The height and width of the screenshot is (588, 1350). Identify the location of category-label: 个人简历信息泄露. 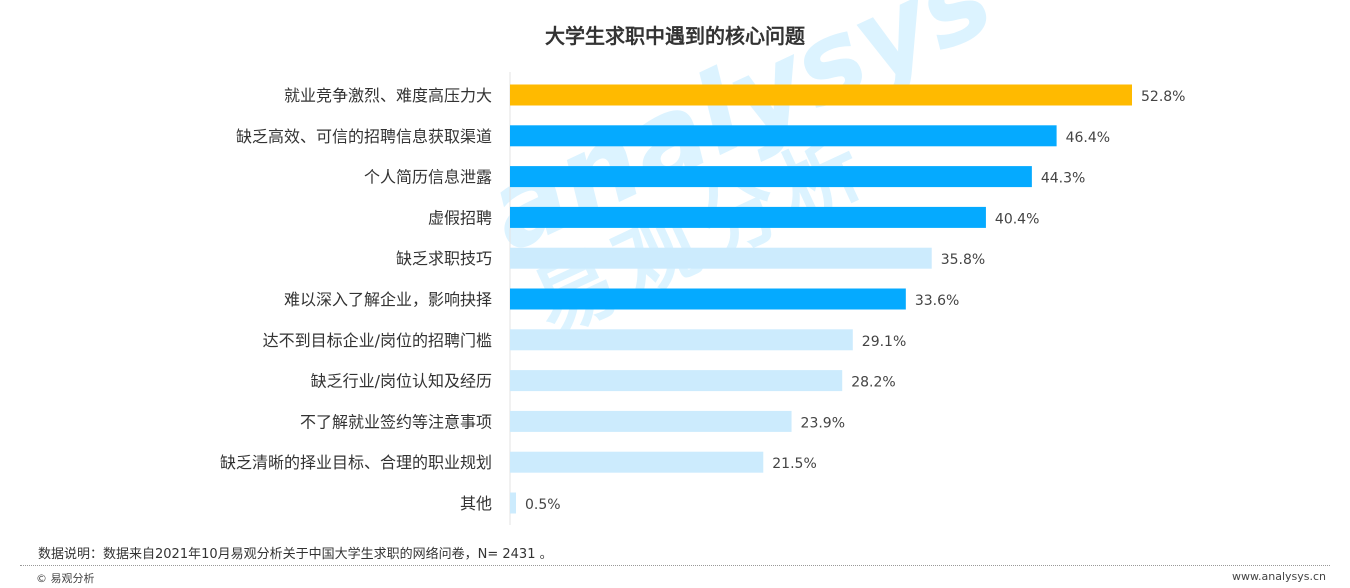
(428, 177).